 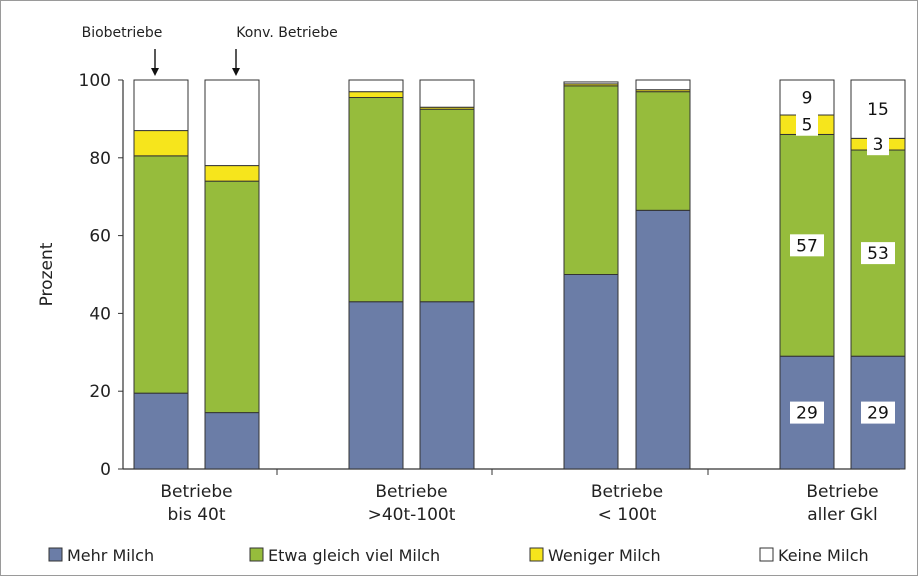 I want to click on x-category-label: < 100t, so click(x=627, y=515).